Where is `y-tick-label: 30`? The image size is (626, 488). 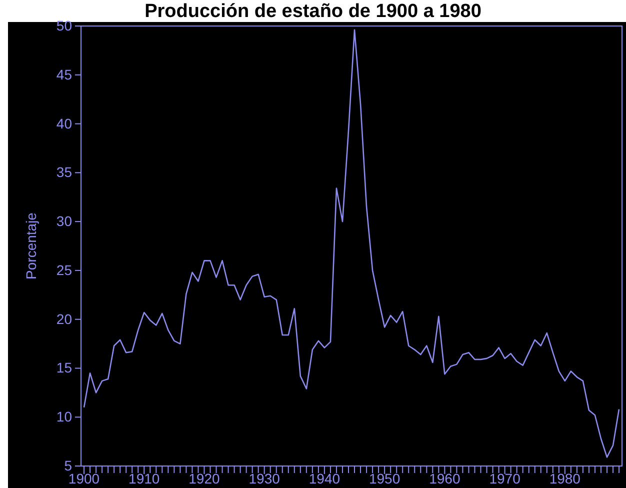 y-tick-label: 30 is located at coordinates (64, 221).